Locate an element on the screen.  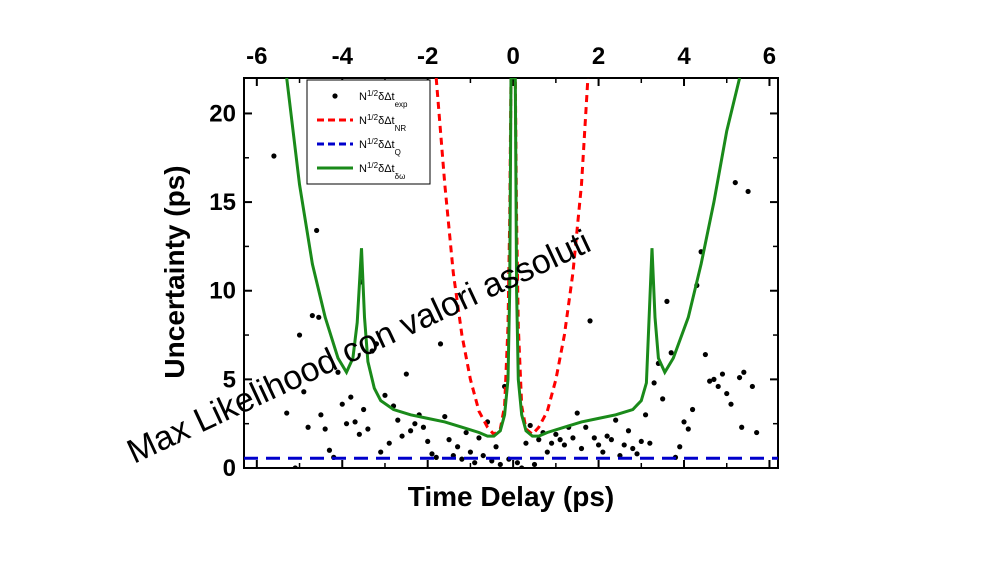
x-tick-label: 4 is located at coordinates (684, 56).